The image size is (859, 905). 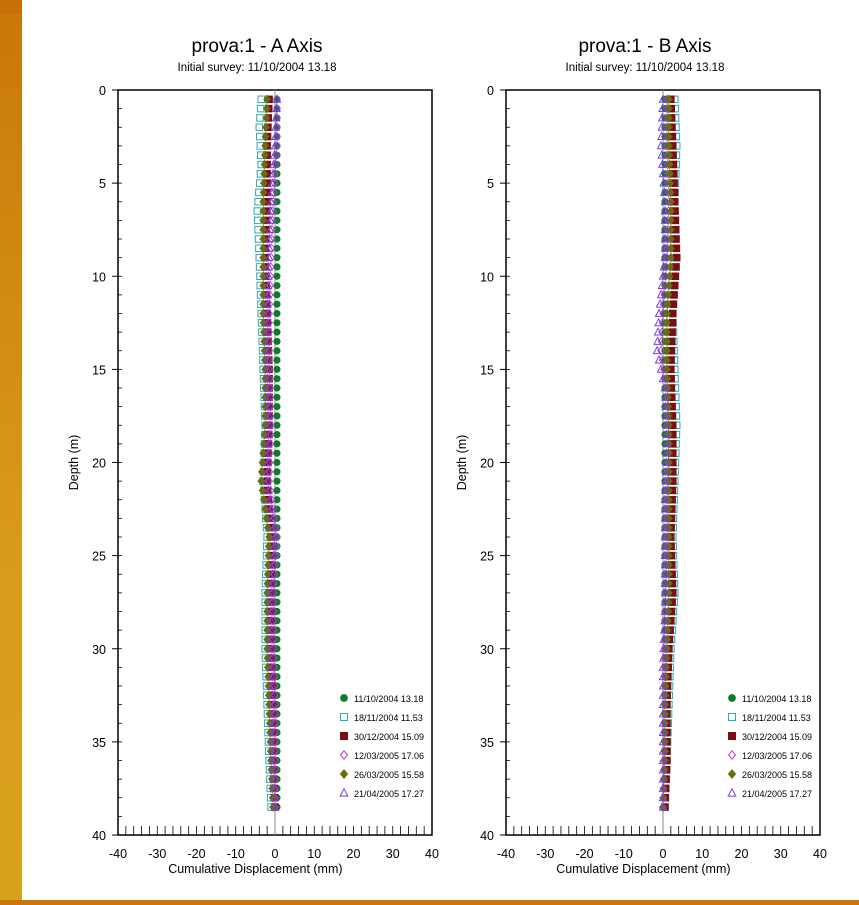 What do you see at coordinates (487, 836) in the screenshot?
I see `y-tick-label: 40` at bounding box center [487, 836].